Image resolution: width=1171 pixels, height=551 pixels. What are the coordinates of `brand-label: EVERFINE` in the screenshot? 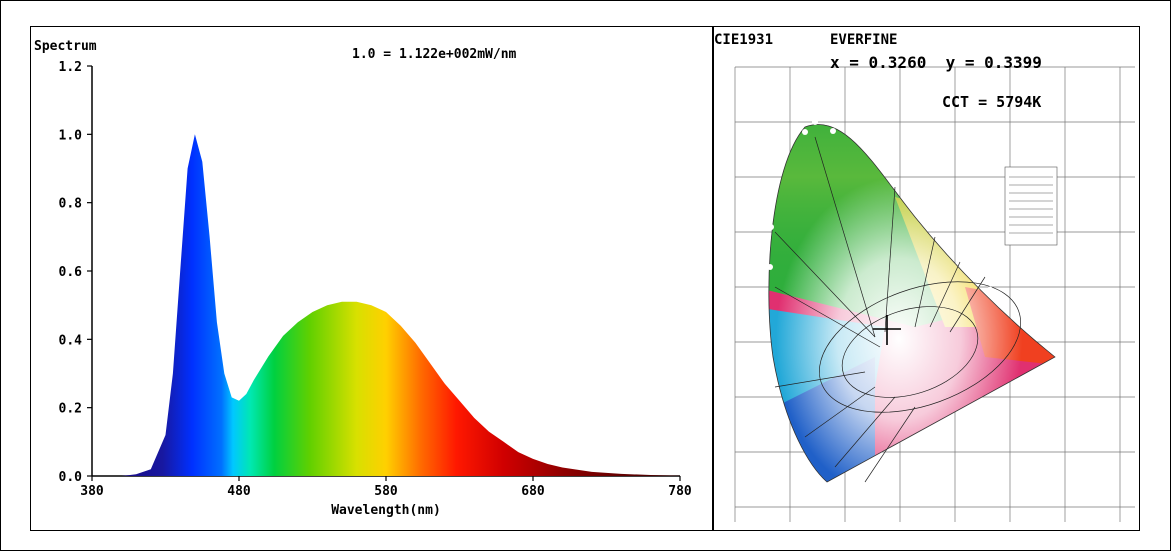 It's located at (864, 40).